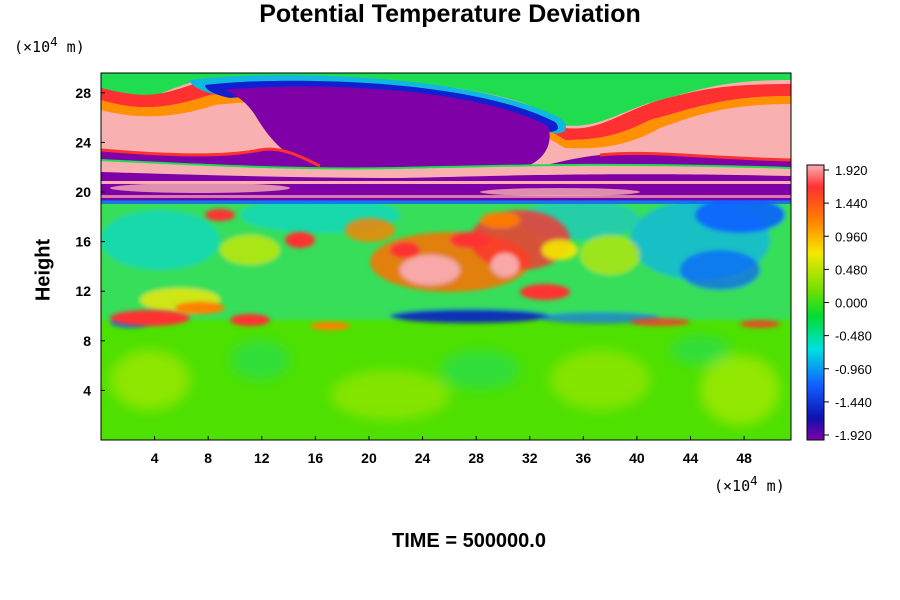  I want to click on lower-layer-swirls, so click(445, 380).